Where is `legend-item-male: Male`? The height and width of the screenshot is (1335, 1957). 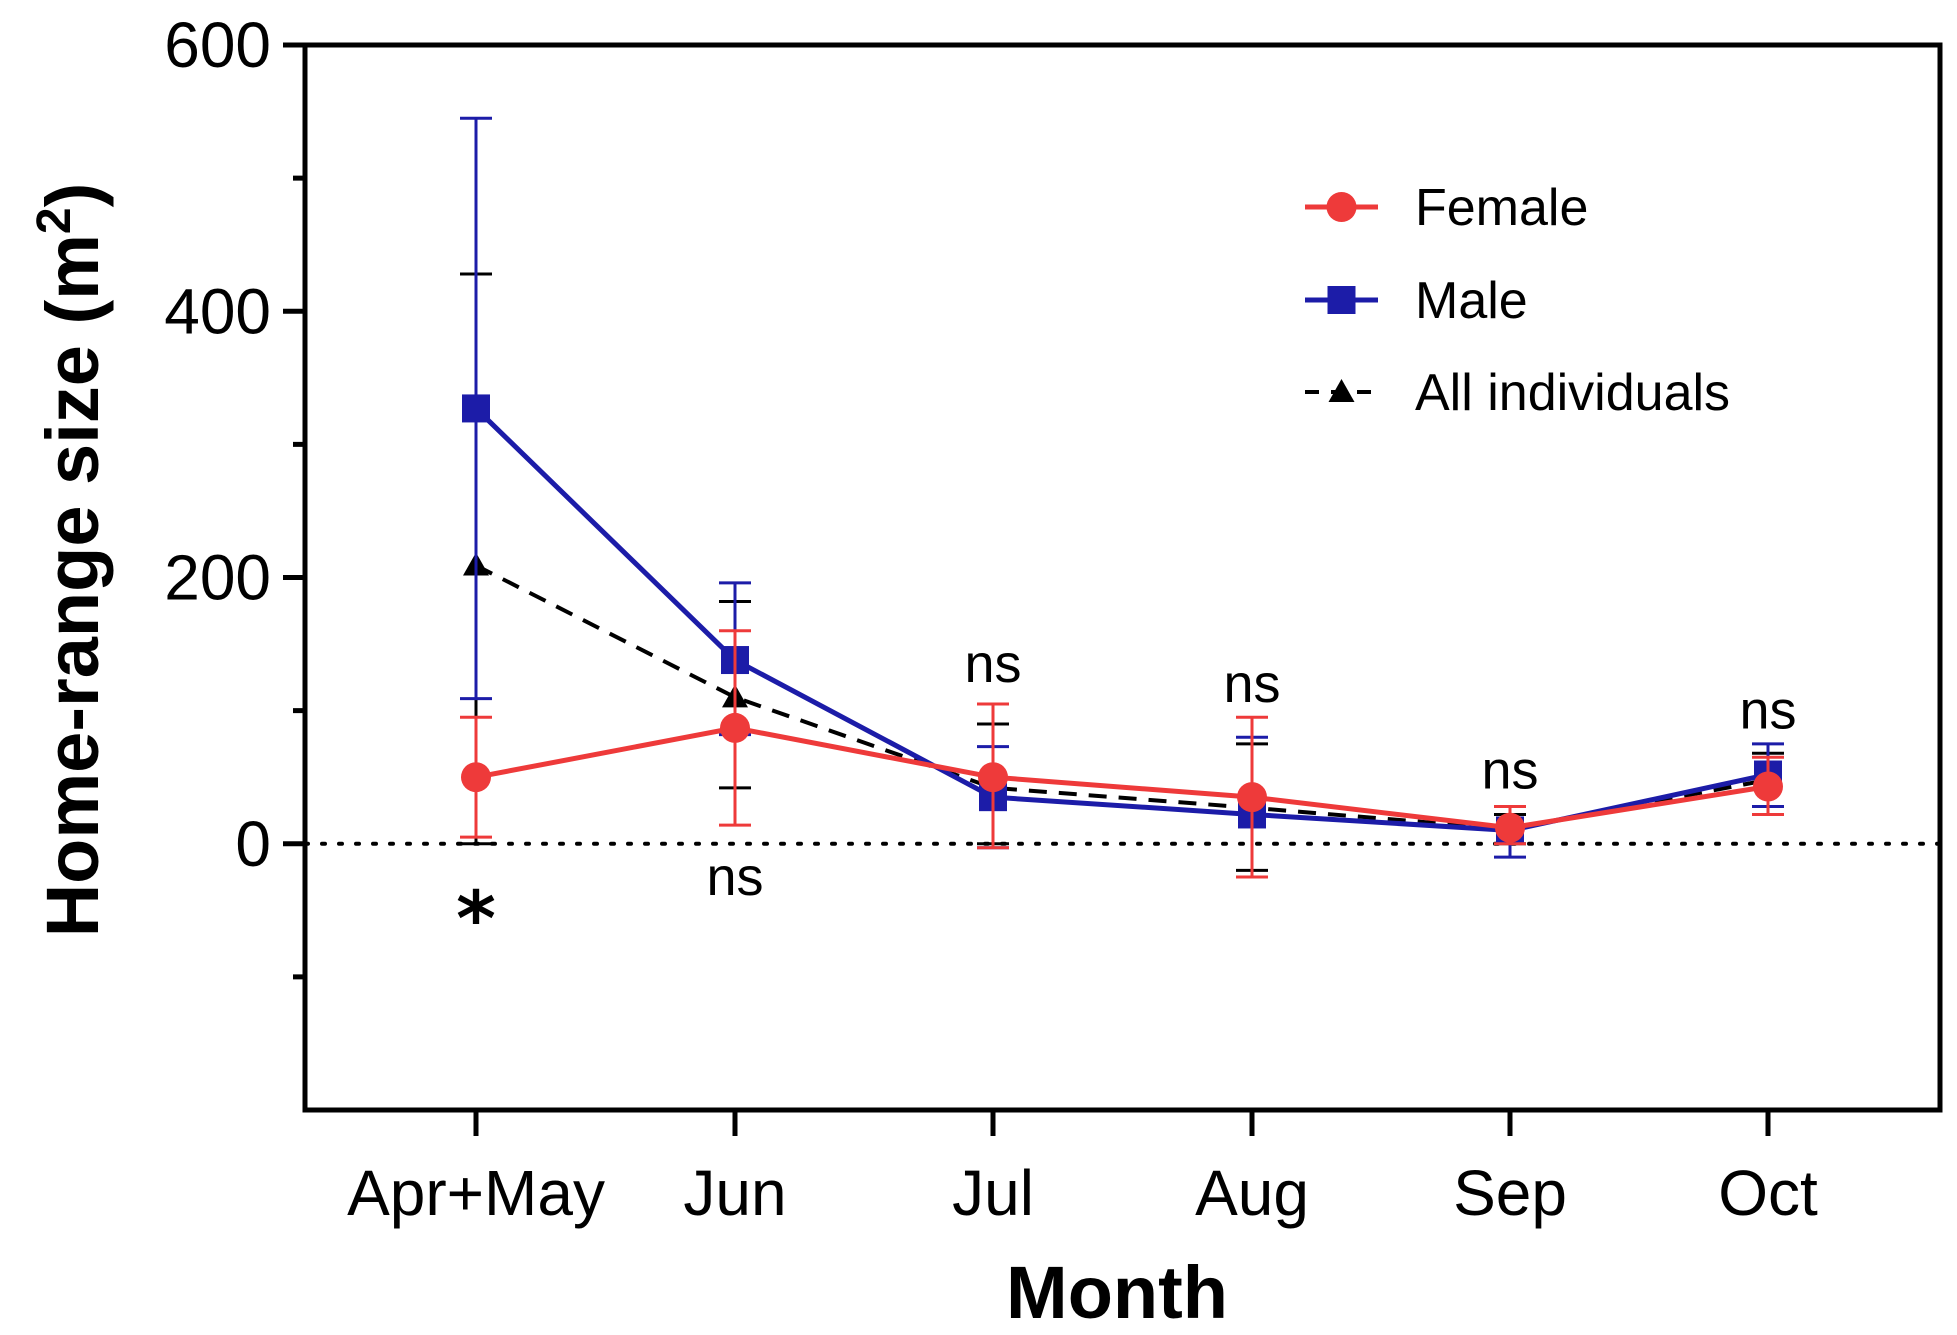 legend-item-male: Male is located at coordinates (1416, 301).